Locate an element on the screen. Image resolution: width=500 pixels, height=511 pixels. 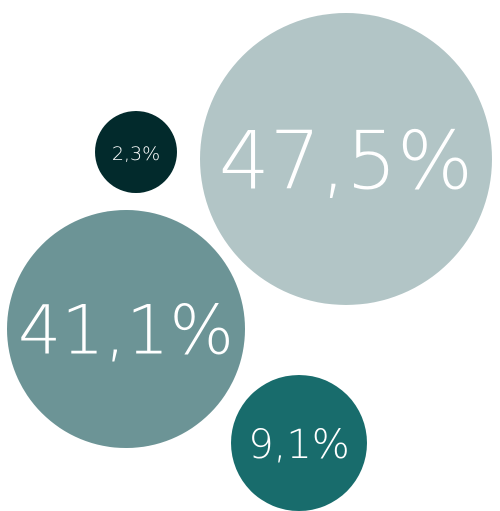
bubble-value-label: 47,5% is located at coordinates (346, 161).